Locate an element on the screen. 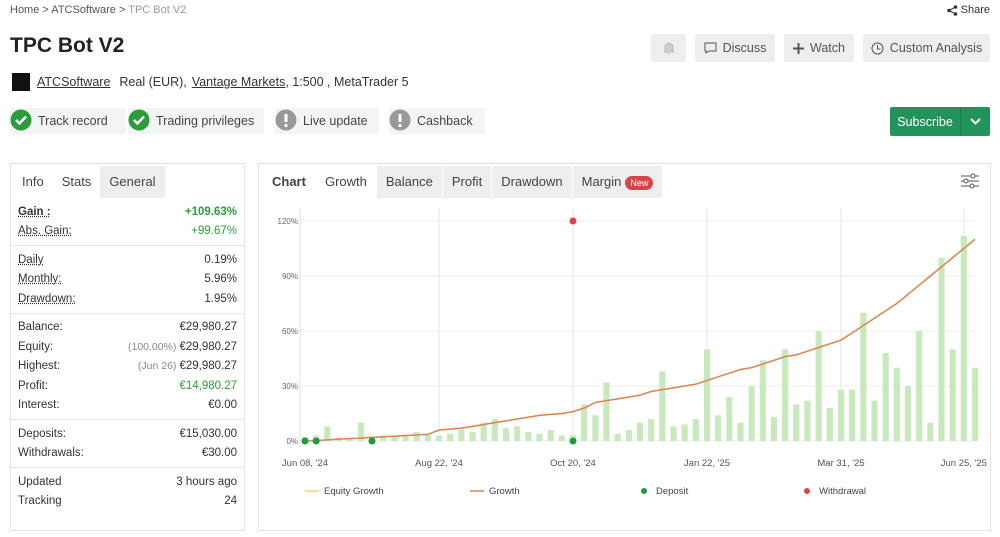 Image resolution: width=1000 pixels, height=537 pixels. stats-row: Profit: €14,980.27 is located at coordinates (127, 386).